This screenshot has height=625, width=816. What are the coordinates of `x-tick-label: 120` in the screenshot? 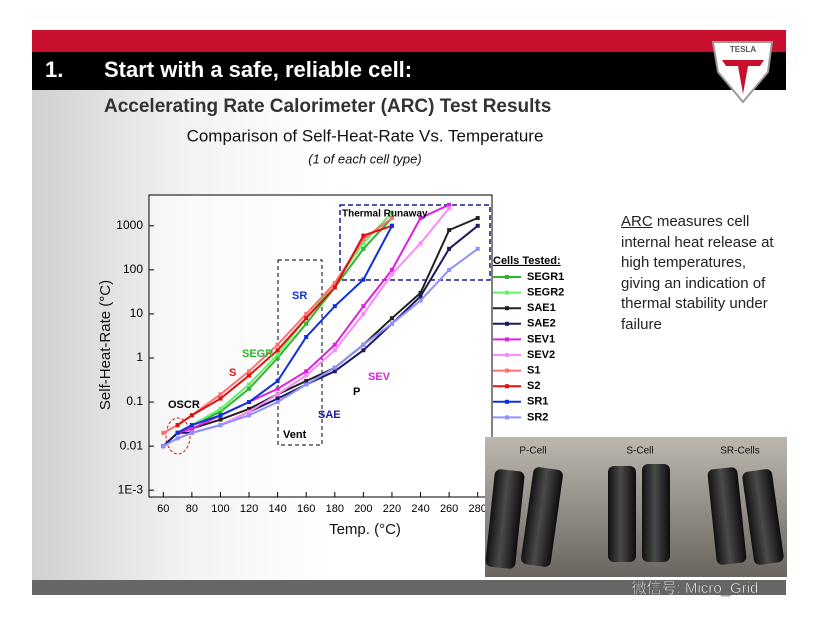 It's located at (249, 509).